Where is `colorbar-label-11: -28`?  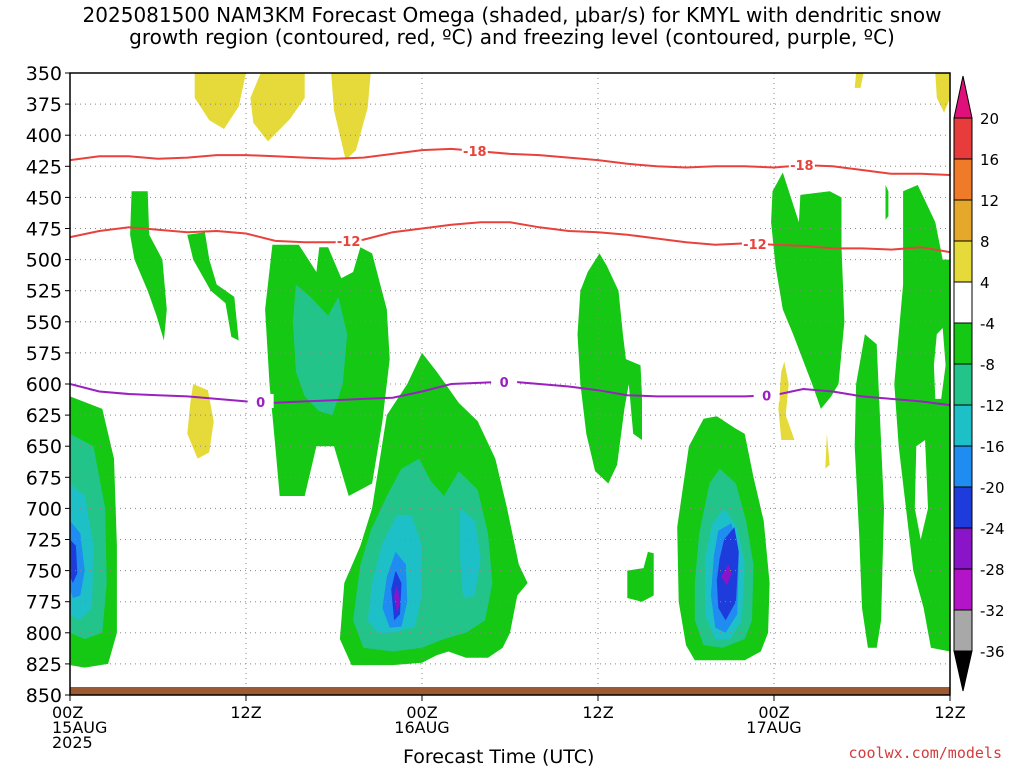
colorbar-label-11: -28 is located at coordinates (992, 570).